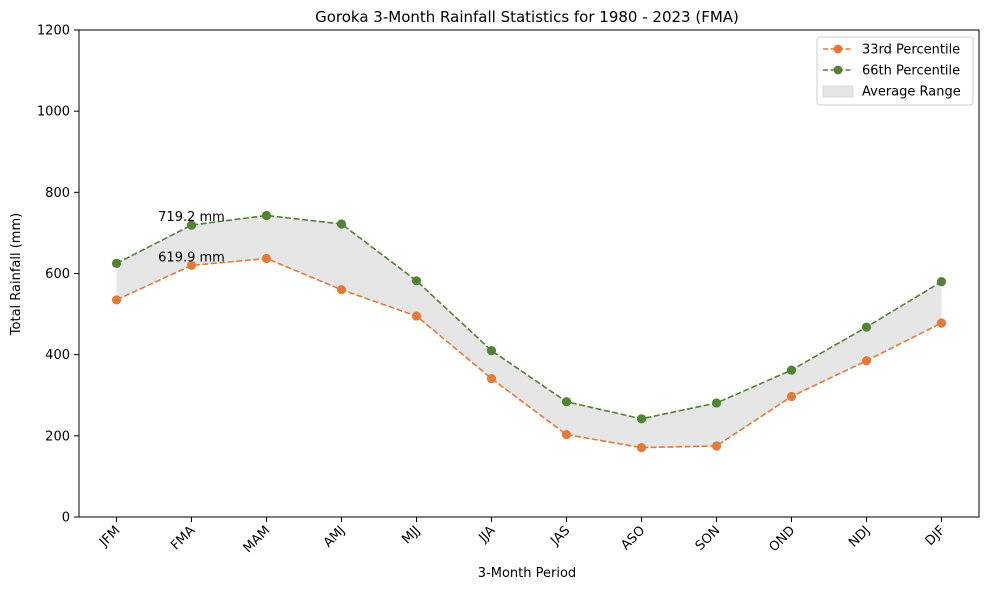 The width and height of the screenshot is (989, 590). What do you see at coordinates (936, 536) in the screenshot?
I see `x-tick-label: DJF` at bounding box center [936, 536].